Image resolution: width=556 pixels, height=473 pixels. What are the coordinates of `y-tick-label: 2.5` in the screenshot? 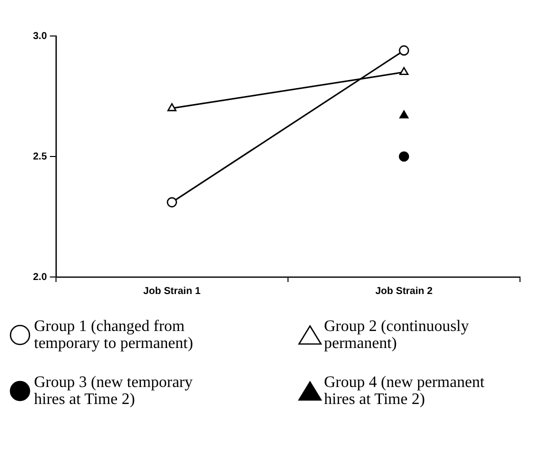 It's located at (40, 156).